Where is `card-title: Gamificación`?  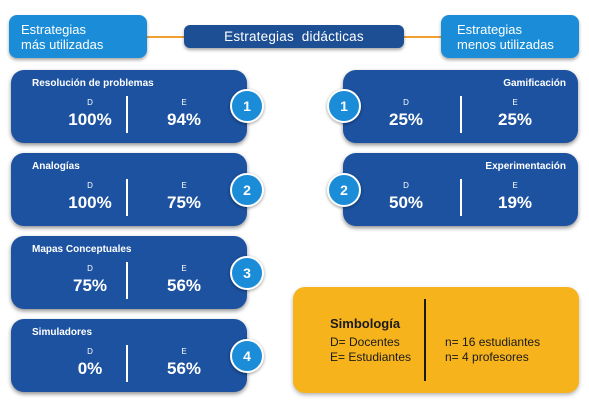
card-title: Gamificación is located at coordinates (534, 83).